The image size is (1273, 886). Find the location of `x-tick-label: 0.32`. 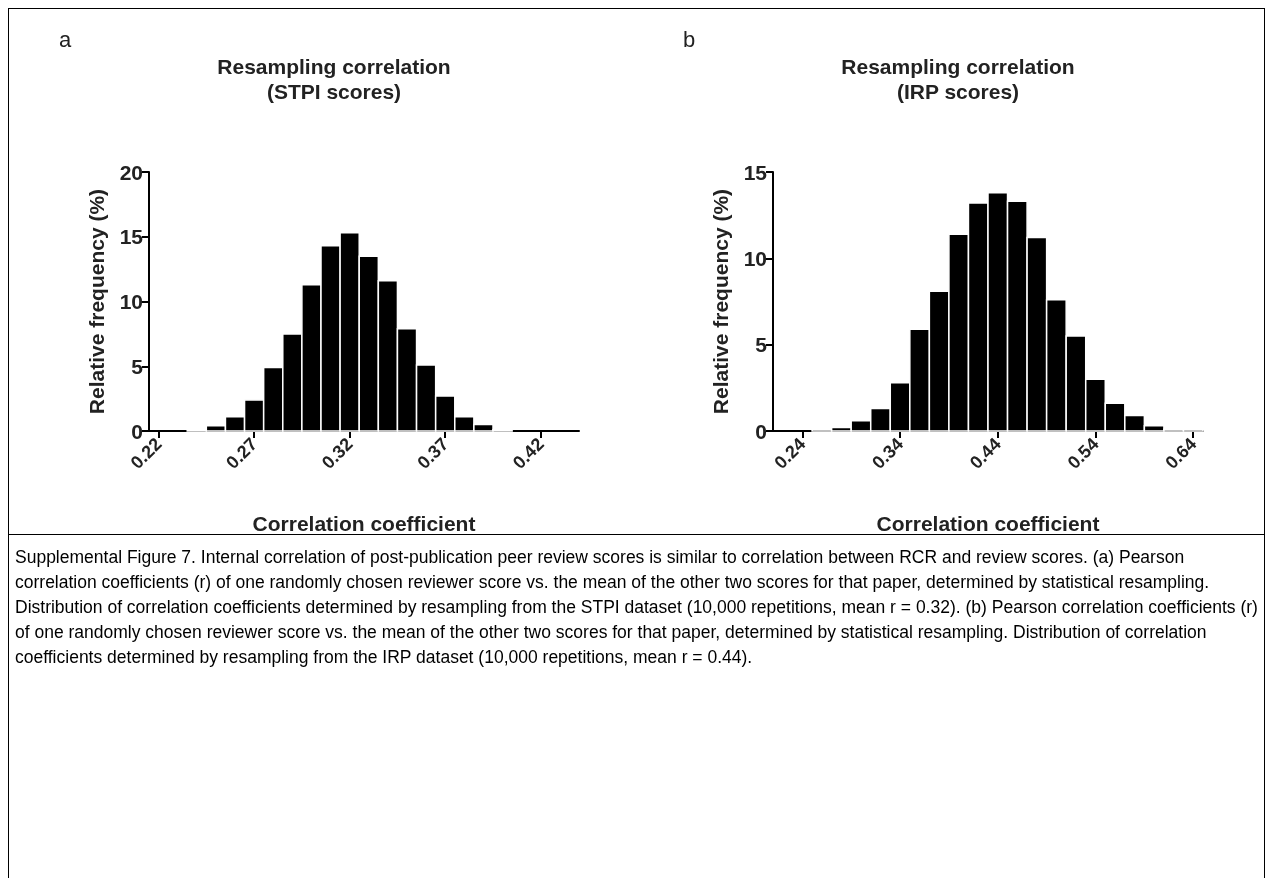

x-tick-label: 0.32 is located at coordinates (337, 453).